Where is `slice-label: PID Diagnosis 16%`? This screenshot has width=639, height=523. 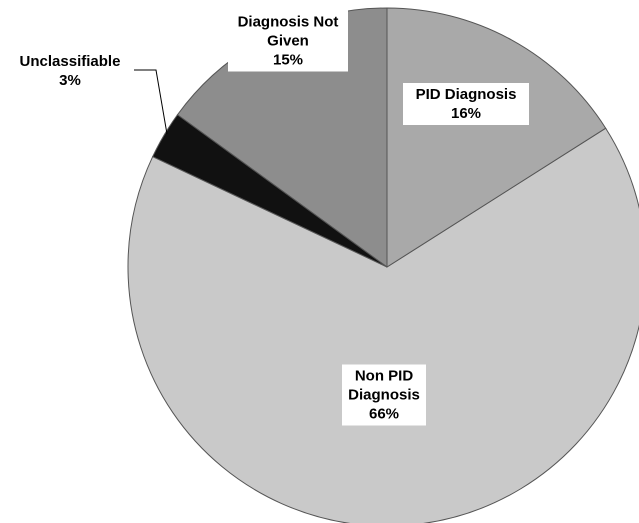
slice-label: PID Diagnosis 16% is located at coordinates (466, 104).